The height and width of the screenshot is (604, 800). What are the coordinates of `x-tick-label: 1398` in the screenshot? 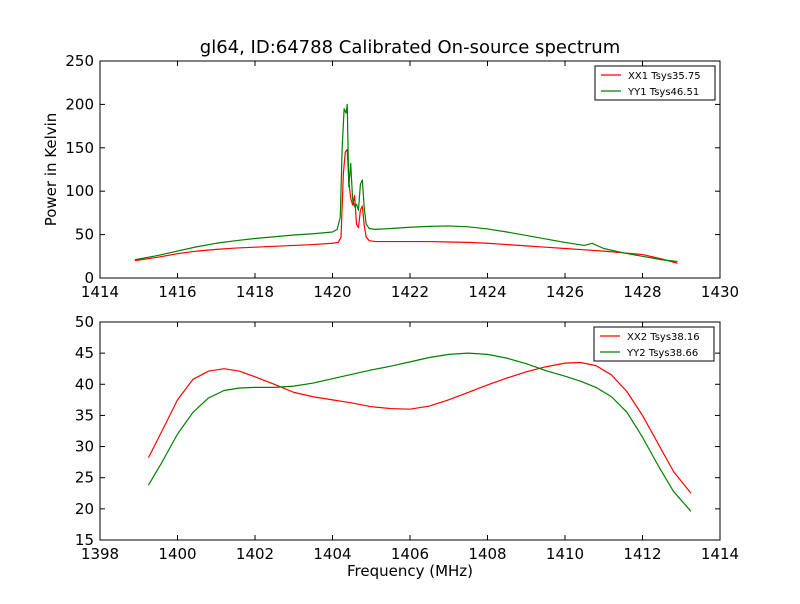 It's located at (100, 554).